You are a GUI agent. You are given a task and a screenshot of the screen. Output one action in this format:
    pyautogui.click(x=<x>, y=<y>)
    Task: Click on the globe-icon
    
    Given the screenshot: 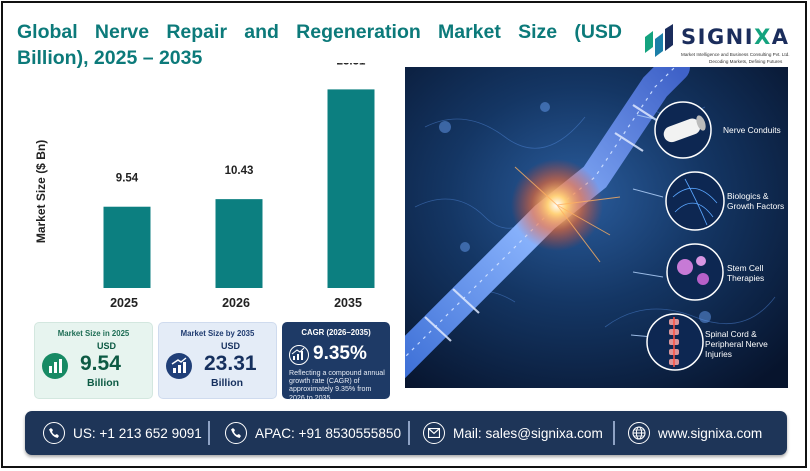 What is the action you would take?
    pyautogui.click(x=639, y=433)
    